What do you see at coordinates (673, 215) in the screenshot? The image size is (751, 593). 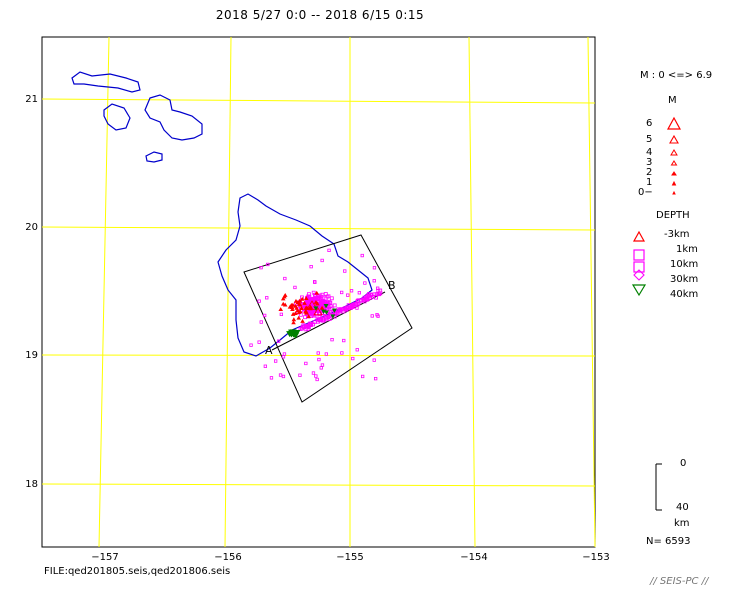 I see `depth-title: DEPTH` at bounding box center [673, 215].